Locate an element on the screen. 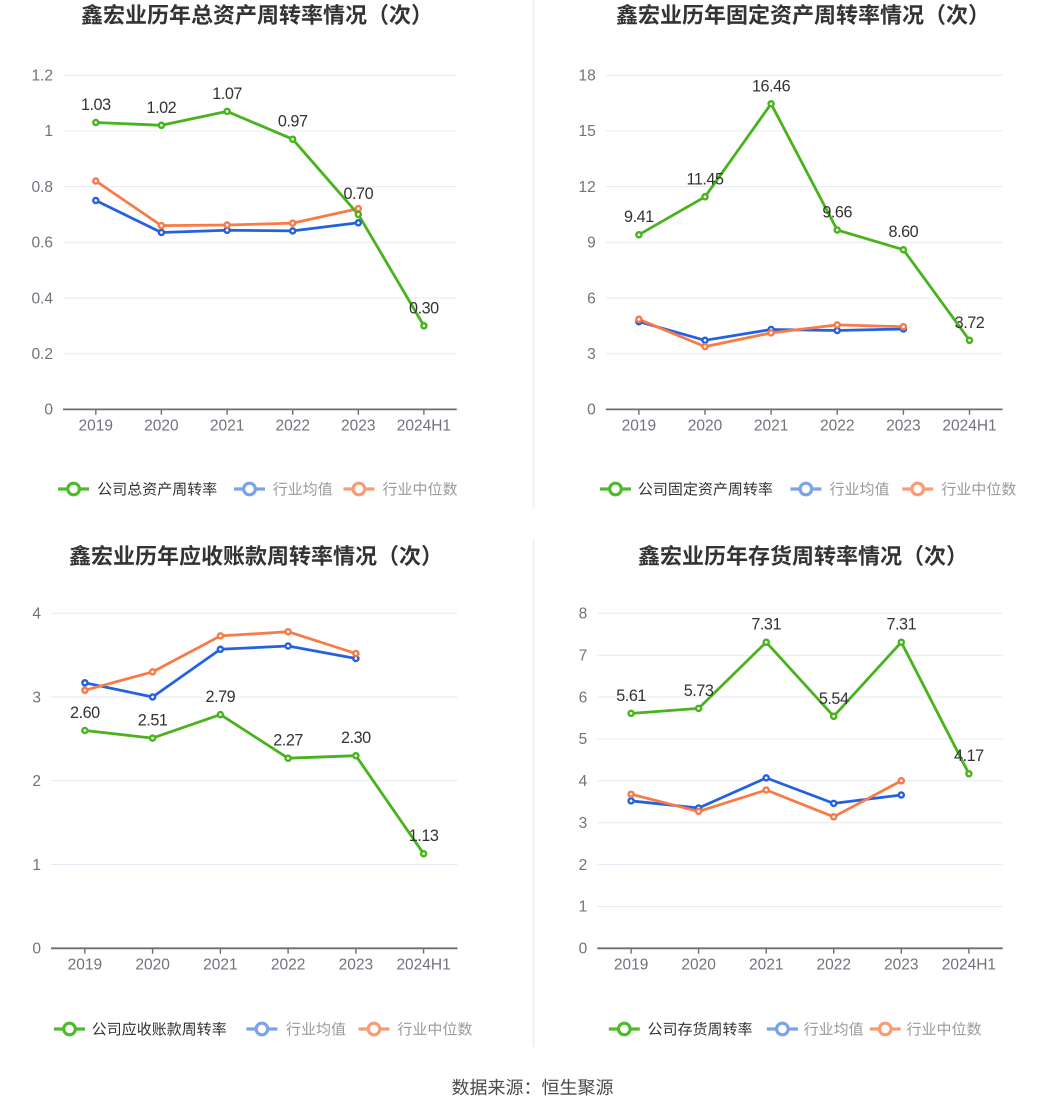 This screenshot has width=1062, height=1113. svg-text: 0.8 is located at coordinates (42, 187).